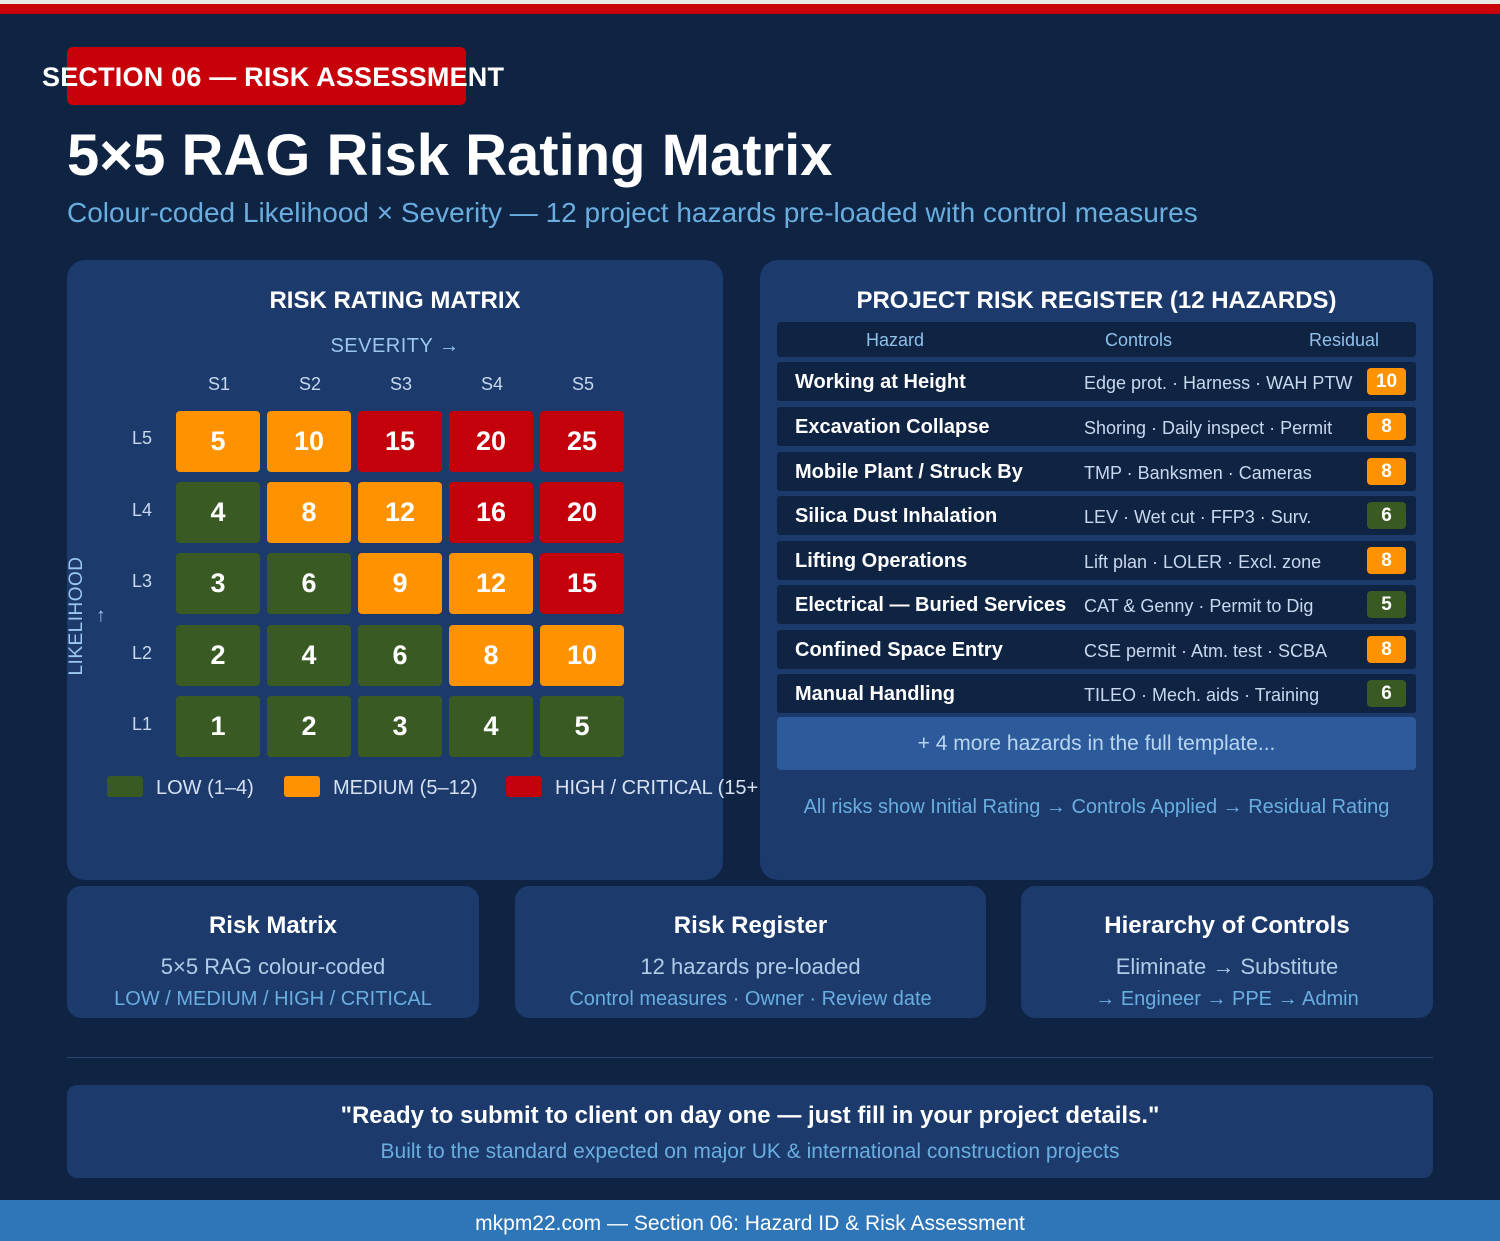  What do you see at coordinates (1198, 473) in the screenshot?
I see `hazard-controls: TMP · Banksmen · Cameras` at bounding box center [1198, 473].